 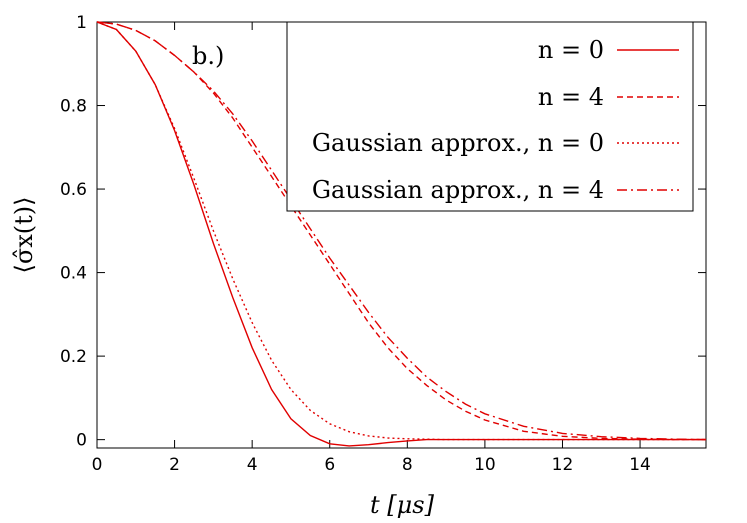 I want to click on x-tick-label: 8, so click(x=407, y=465).